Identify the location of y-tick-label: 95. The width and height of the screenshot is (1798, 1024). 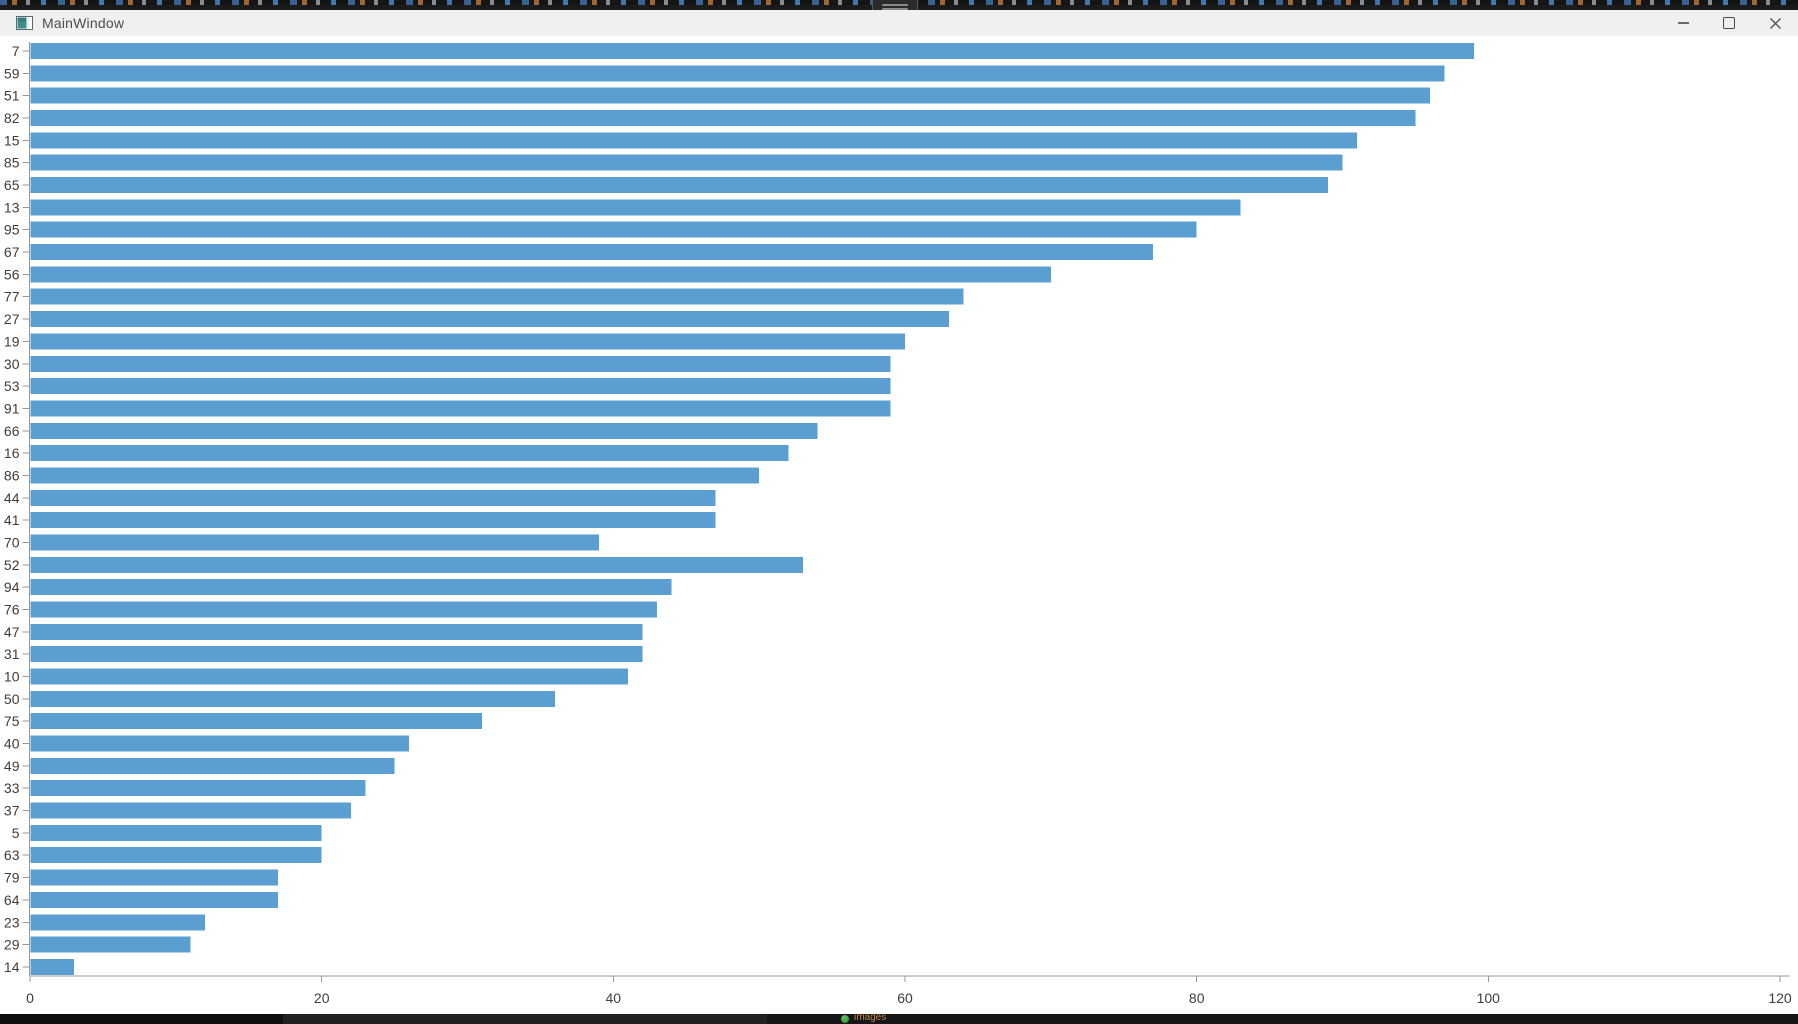
(12, 230).